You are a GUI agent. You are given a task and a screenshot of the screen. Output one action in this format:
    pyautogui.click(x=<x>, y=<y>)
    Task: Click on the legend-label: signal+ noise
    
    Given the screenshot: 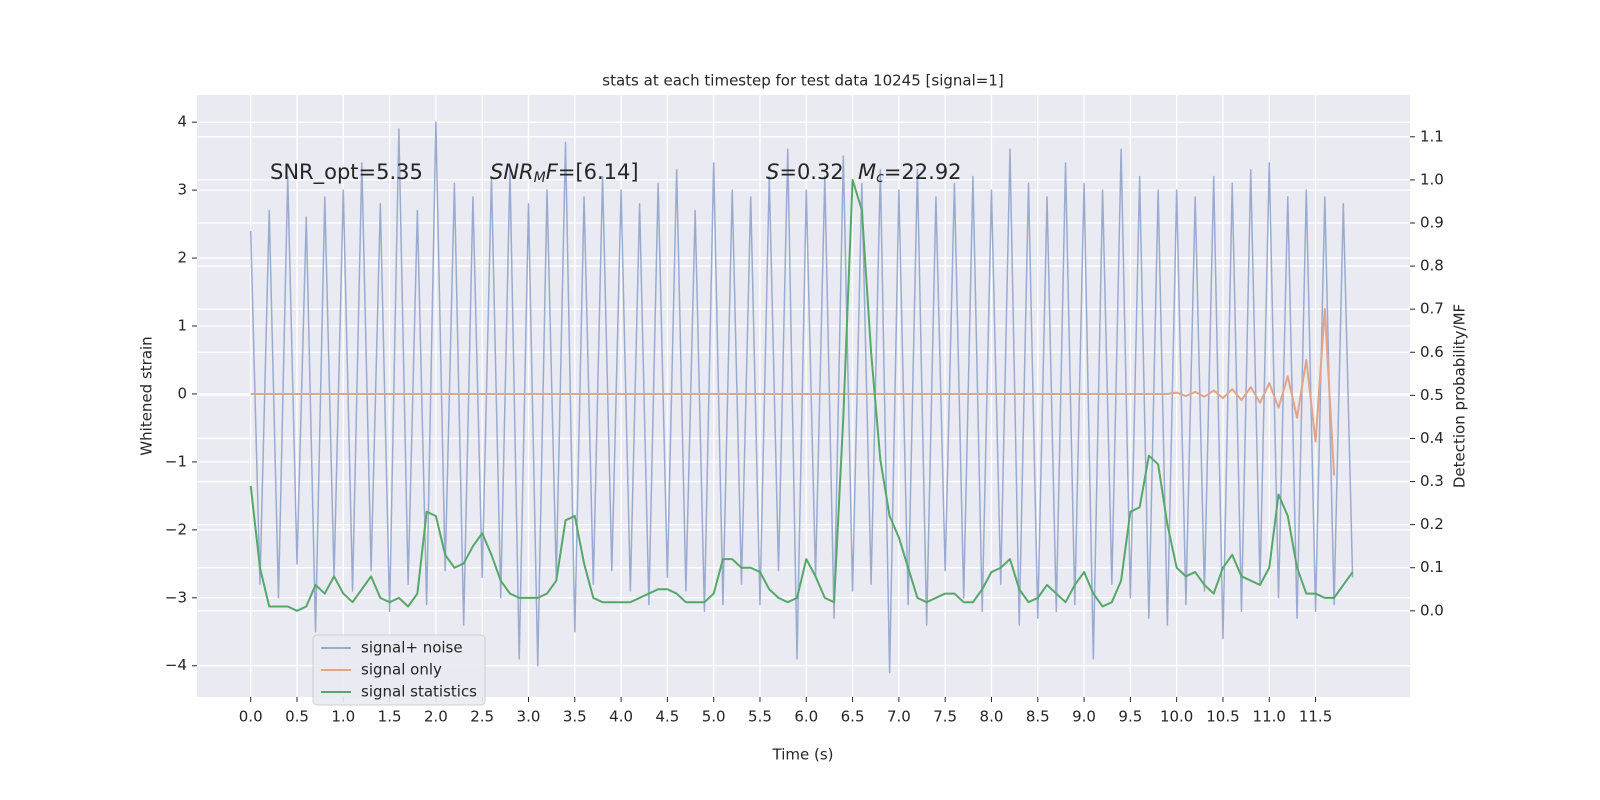 What is the action you would take?
    pyautogui.click(x=412, y=648)
    